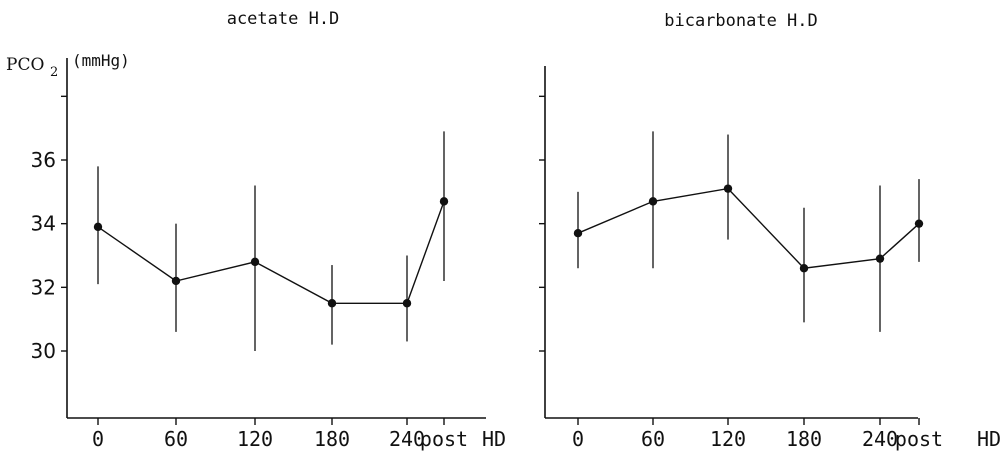 The image size is (1006, 458). I want to click on acetate-y-tick-label: 36, so click(43, 160).